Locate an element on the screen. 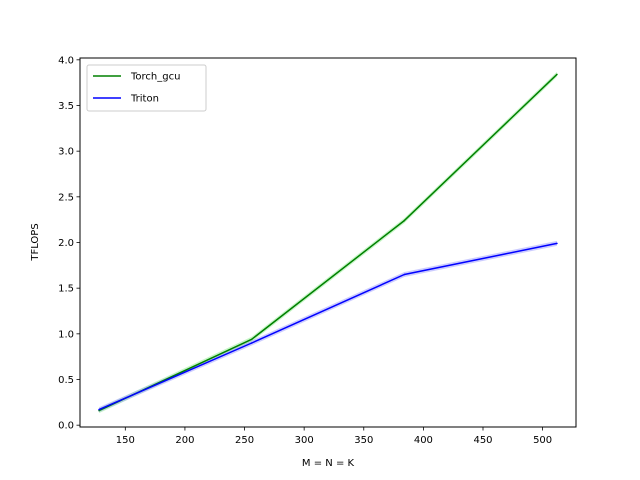 The width and height of the screenshot is (640, 480). x-tick-label: 350 is located at coordinates (363, 440).